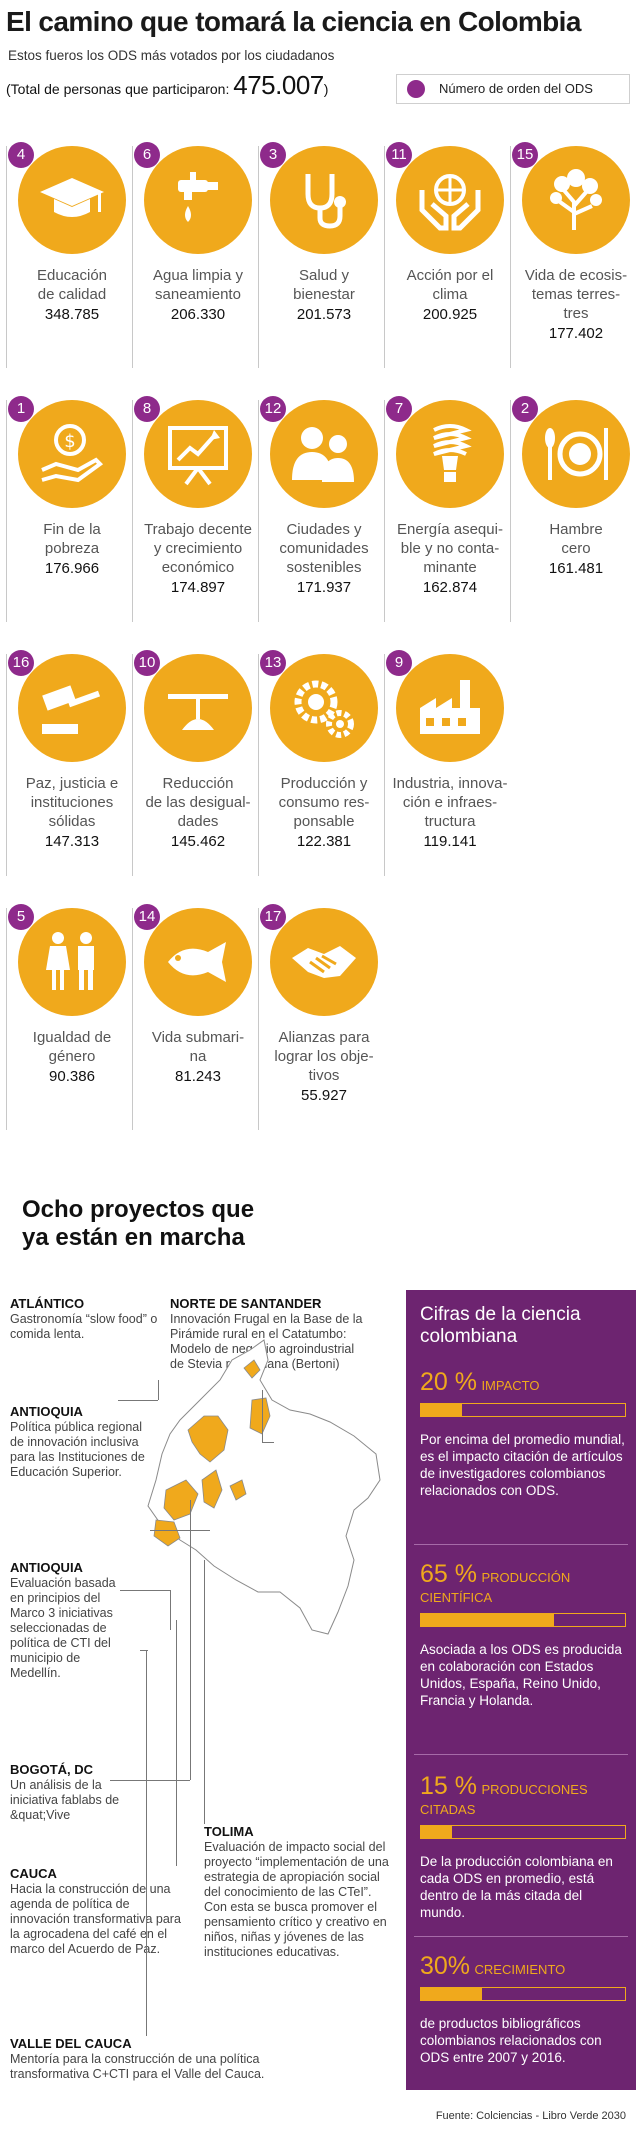 This screenshot has height=2138, width=638. What do you see at coordinates (84, 1326) in the screenshot?
I see `project-text: Gastronomía “slow food” o comida lenta.` at bounding box center [84, 1326].